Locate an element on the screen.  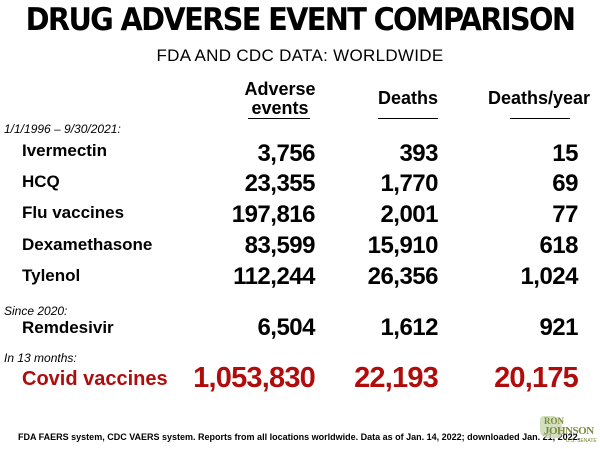
deaths-per-year-value: 77 is located at coordinates (565, 214).